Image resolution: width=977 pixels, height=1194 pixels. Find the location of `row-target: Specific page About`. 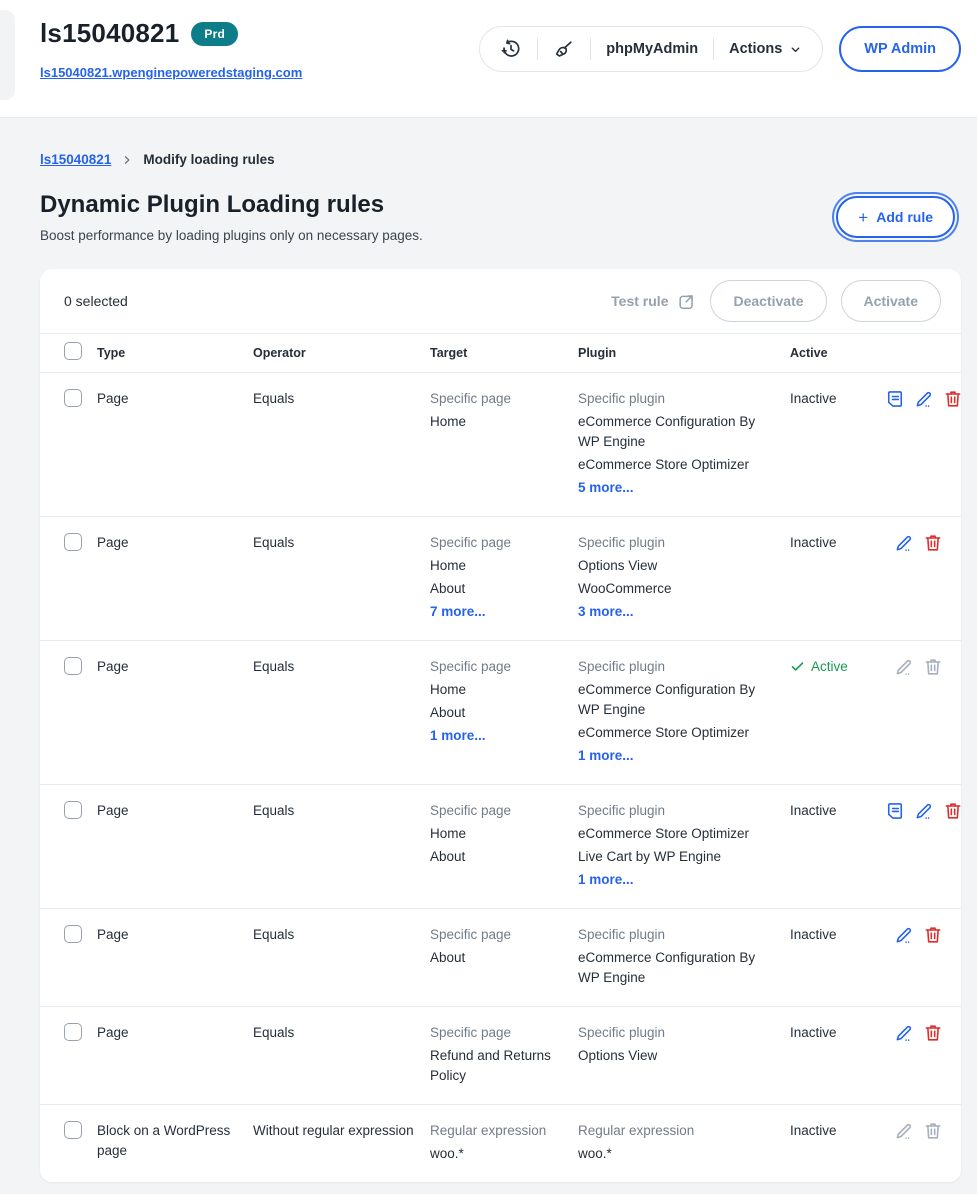

row-target: Specific page About is located at coordinates (504, 956).